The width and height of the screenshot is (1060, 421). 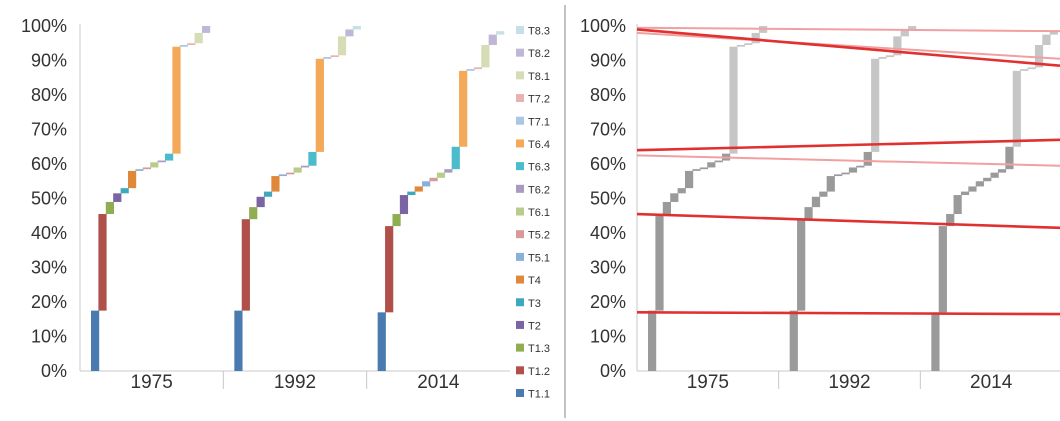 I want to click on y-tick-label: 40%, so click(x=49, y=233).